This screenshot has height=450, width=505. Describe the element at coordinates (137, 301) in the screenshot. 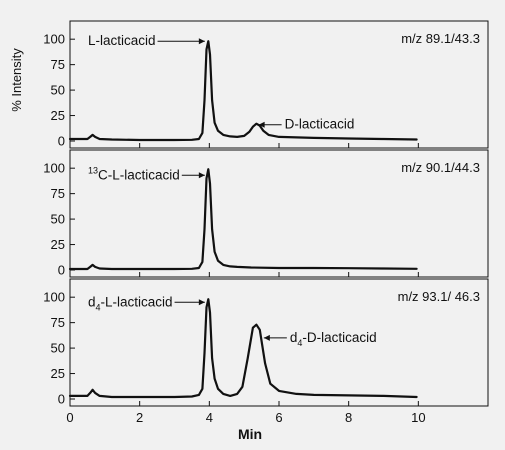

I see `label-text: -L-lacticacid` at that location.